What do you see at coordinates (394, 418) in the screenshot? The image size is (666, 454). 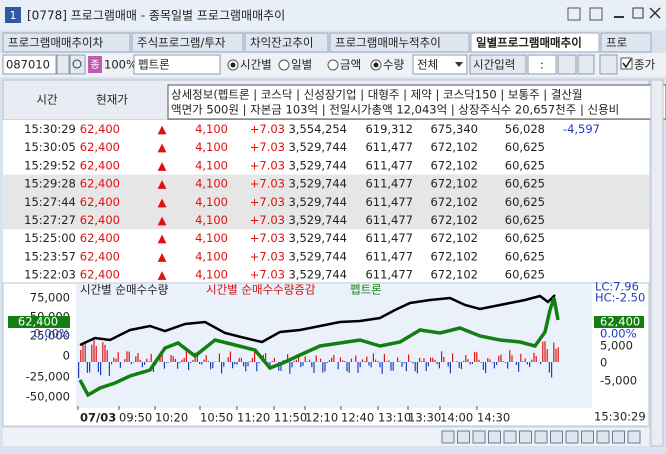 I see `x-tick-label: 13:10` at bounding box center [394, 418].